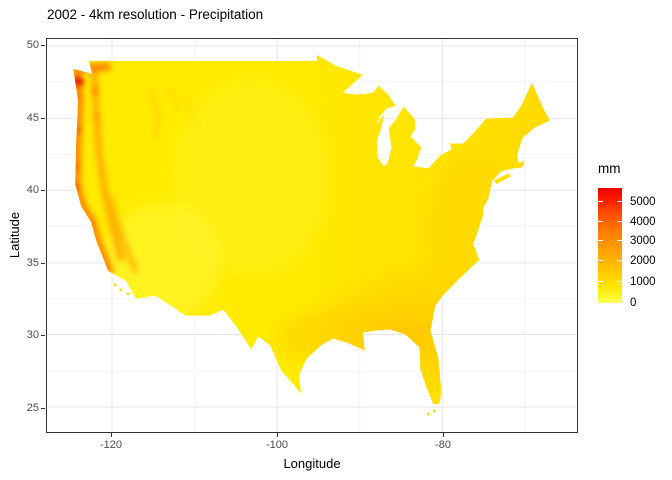 The image size is (672, 480). I want to click on legend-label: 3000, so click(643, 241).